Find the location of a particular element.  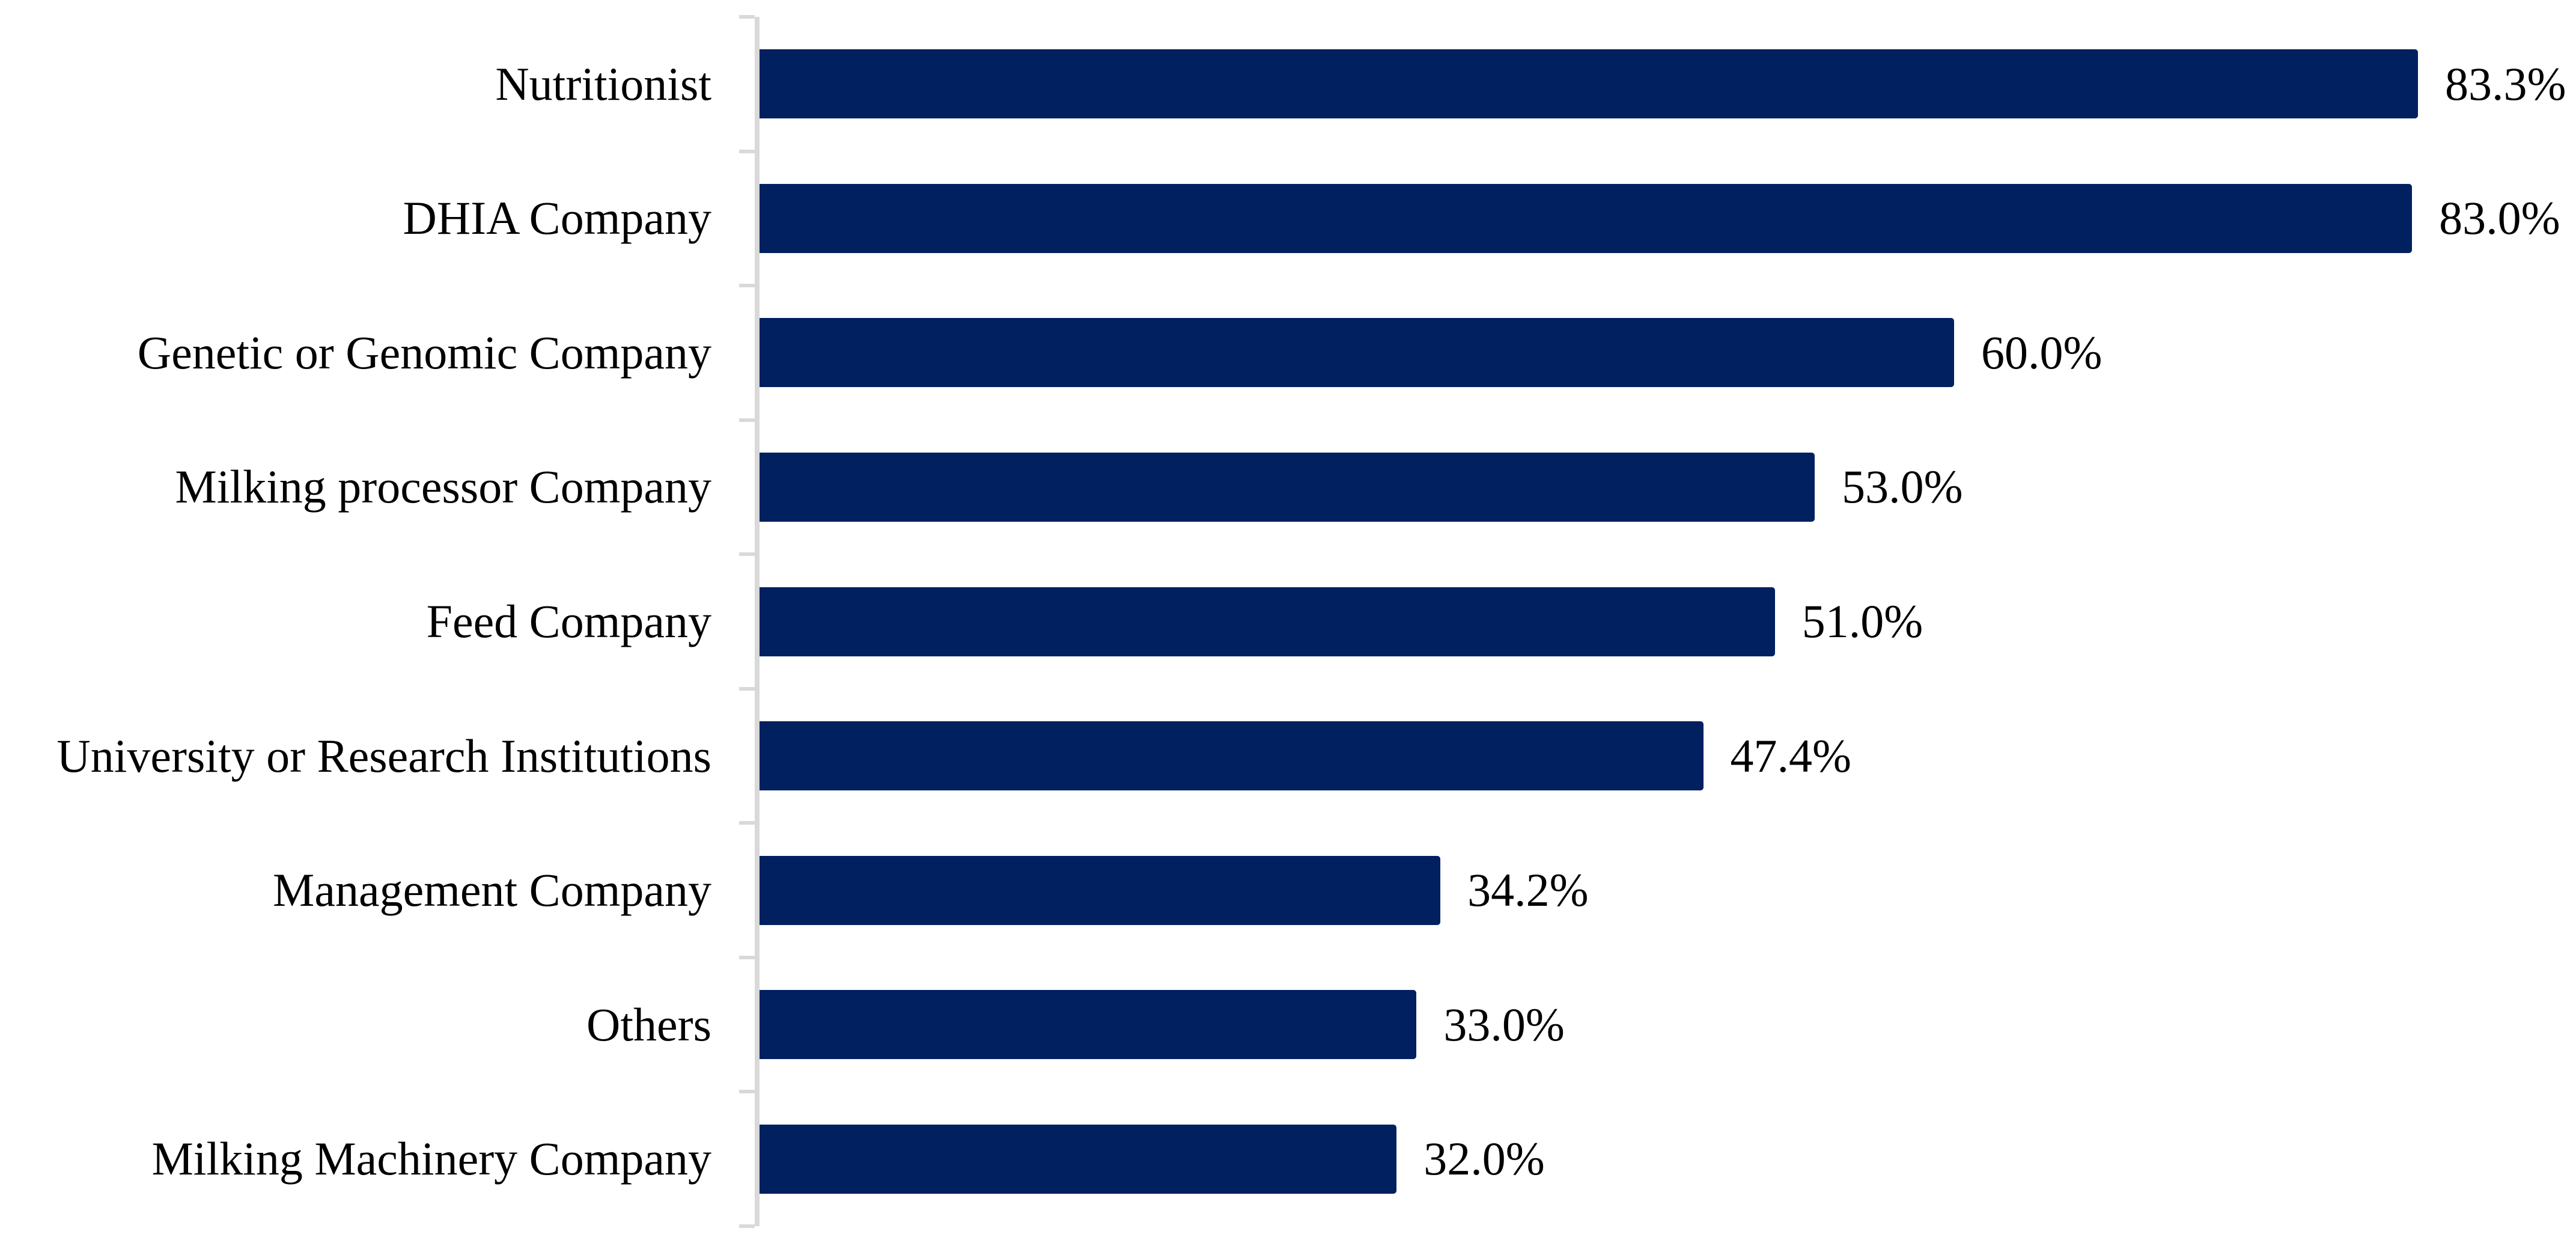

chart-row: Milking processor Company 53.0% is located at coordinates (1288, 487).